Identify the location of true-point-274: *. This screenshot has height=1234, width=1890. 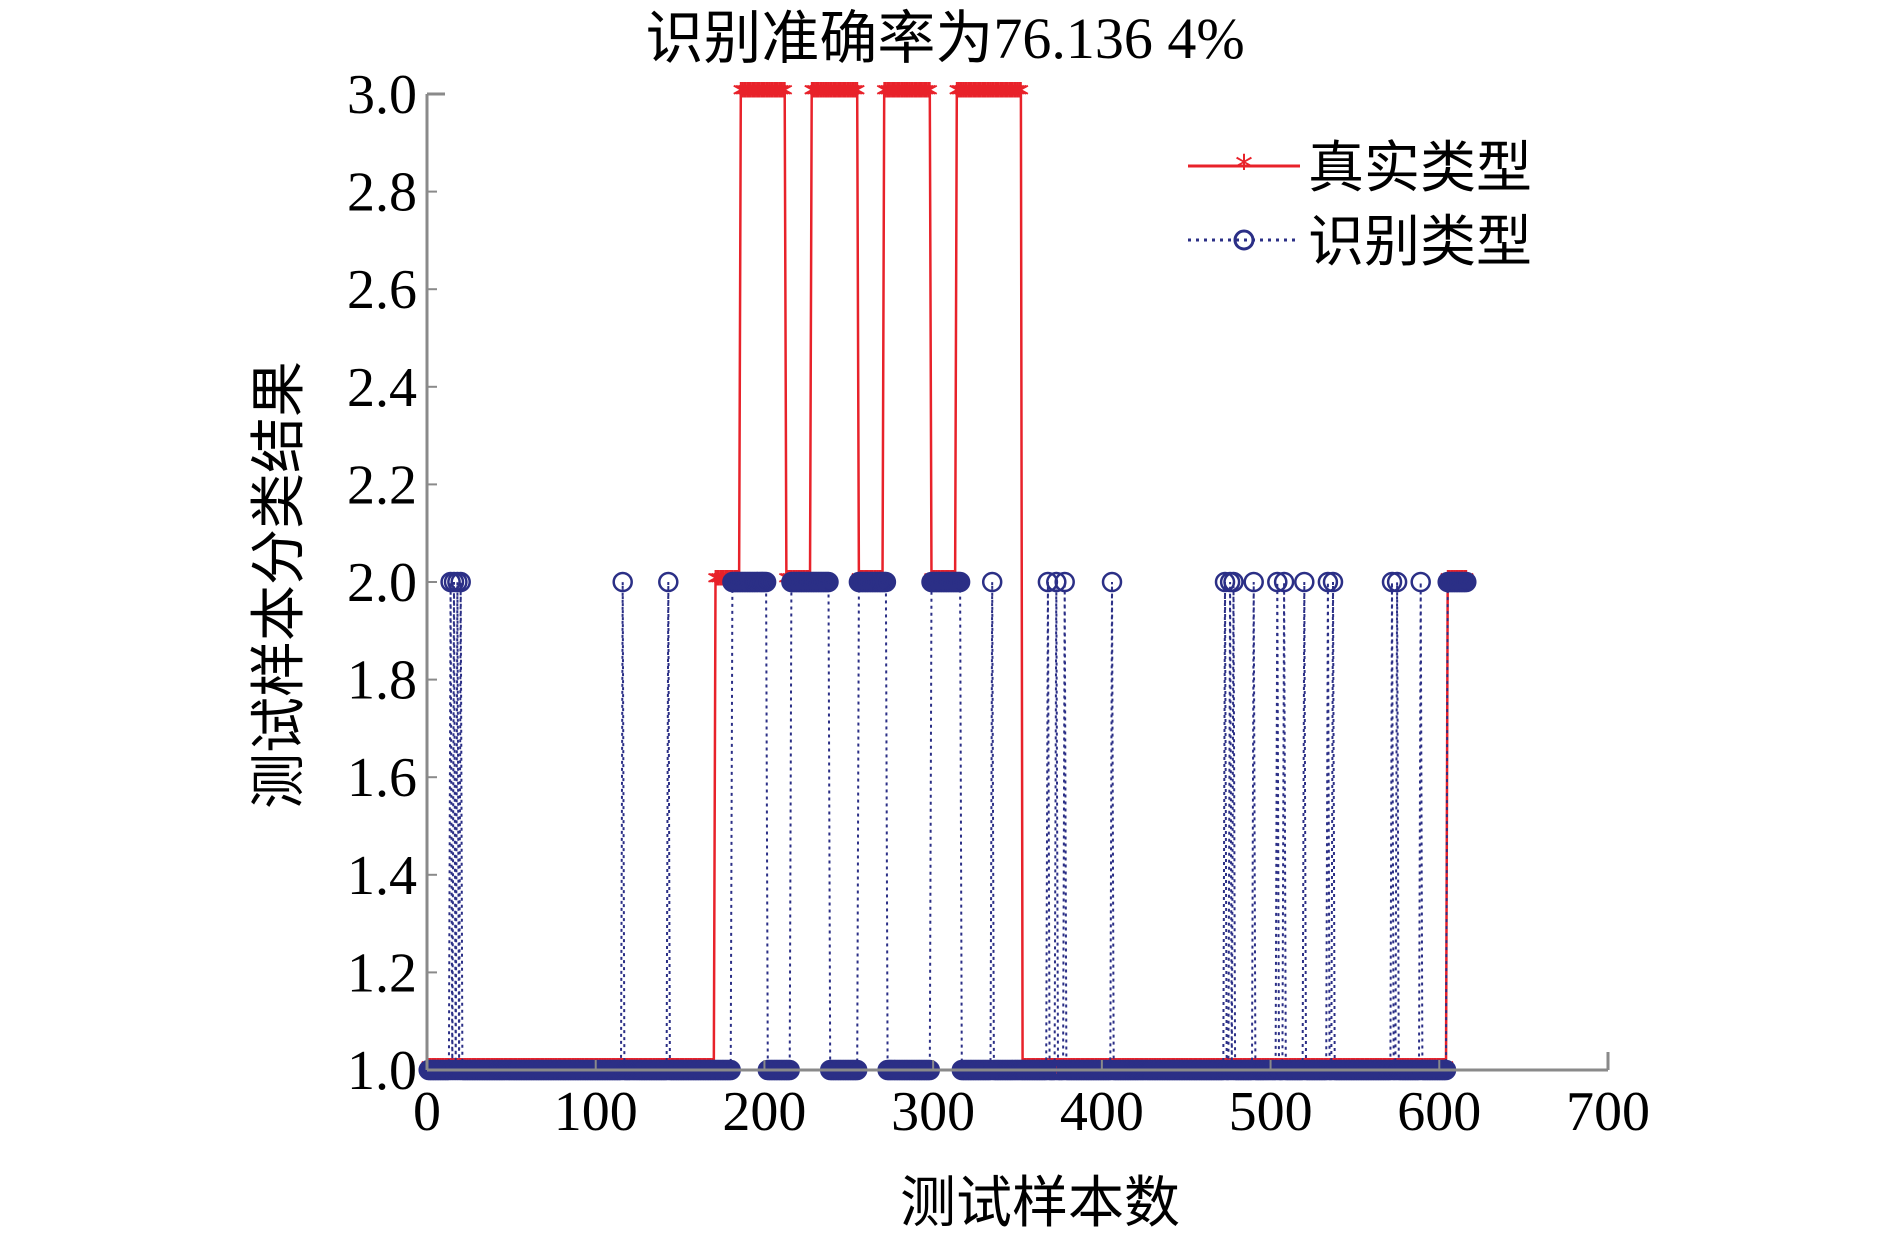
(891, 96).